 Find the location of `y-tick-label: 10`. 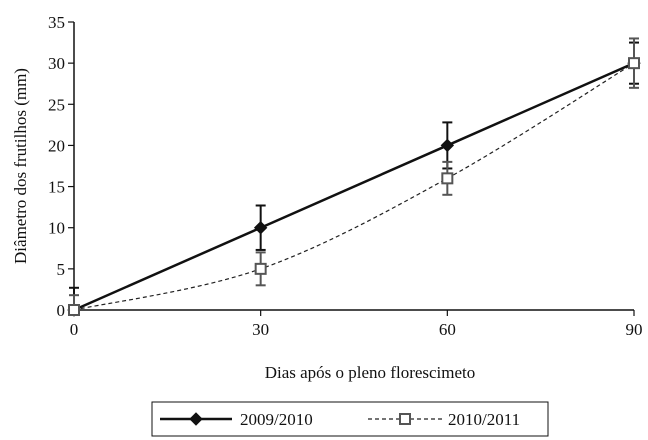

y-tick-label: 10 is located at coordinates (56, 228).